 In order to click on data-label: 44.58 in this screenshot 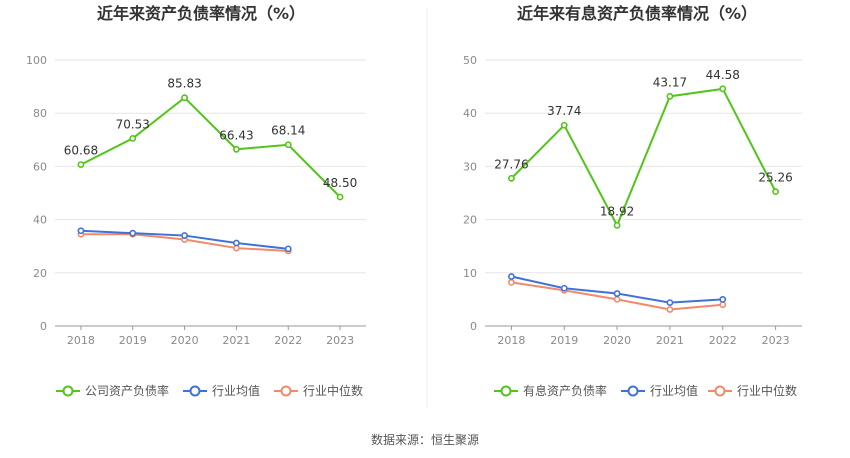, I will do `click(723, 75)`.